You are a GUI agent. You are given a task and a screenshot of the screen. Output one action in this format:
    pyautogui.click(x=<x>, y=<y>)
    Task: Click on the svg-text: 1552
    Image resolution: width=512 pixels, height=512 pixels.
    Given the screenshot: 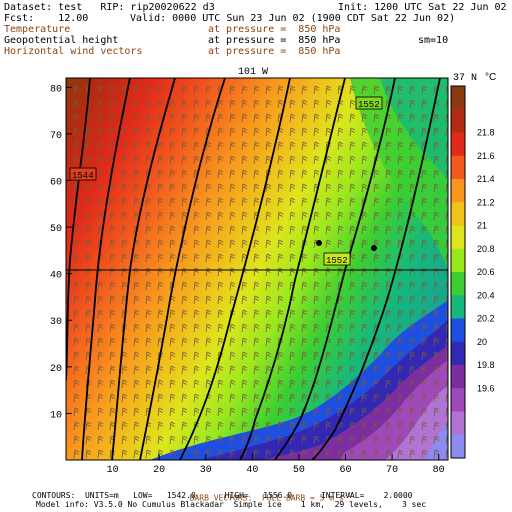 What is the action you would take?
    pyautogui.click(x=337, y=261)
    